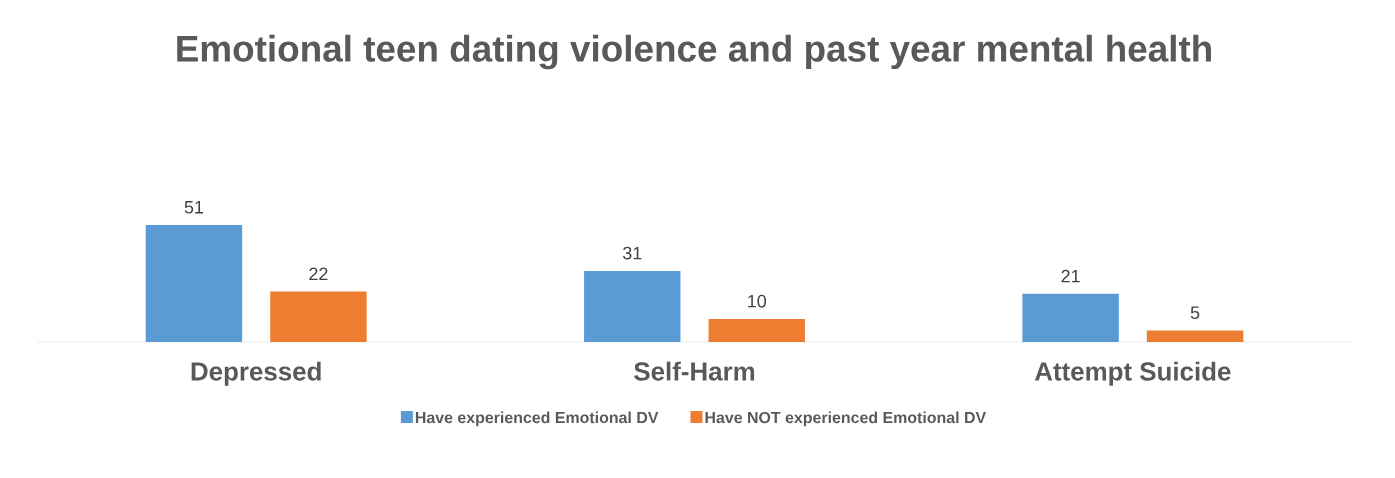  What do you see at coordinates (318, 274) in the screenshot?
I see `data-label: 22` at bounding box center [318, 274].